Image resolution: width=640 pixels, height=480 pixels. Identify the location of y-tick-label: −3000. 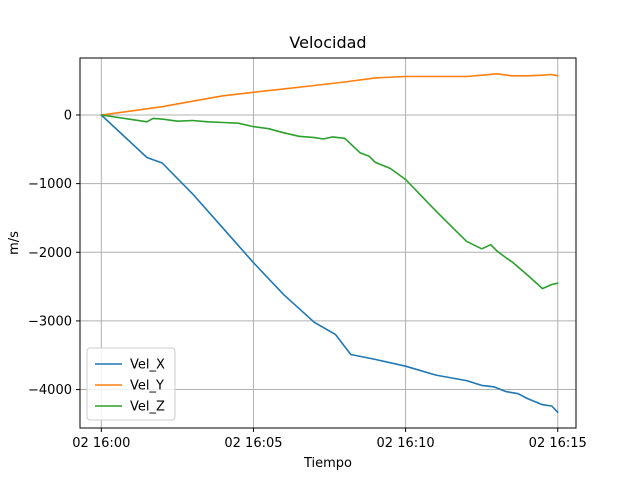
(50, 321).